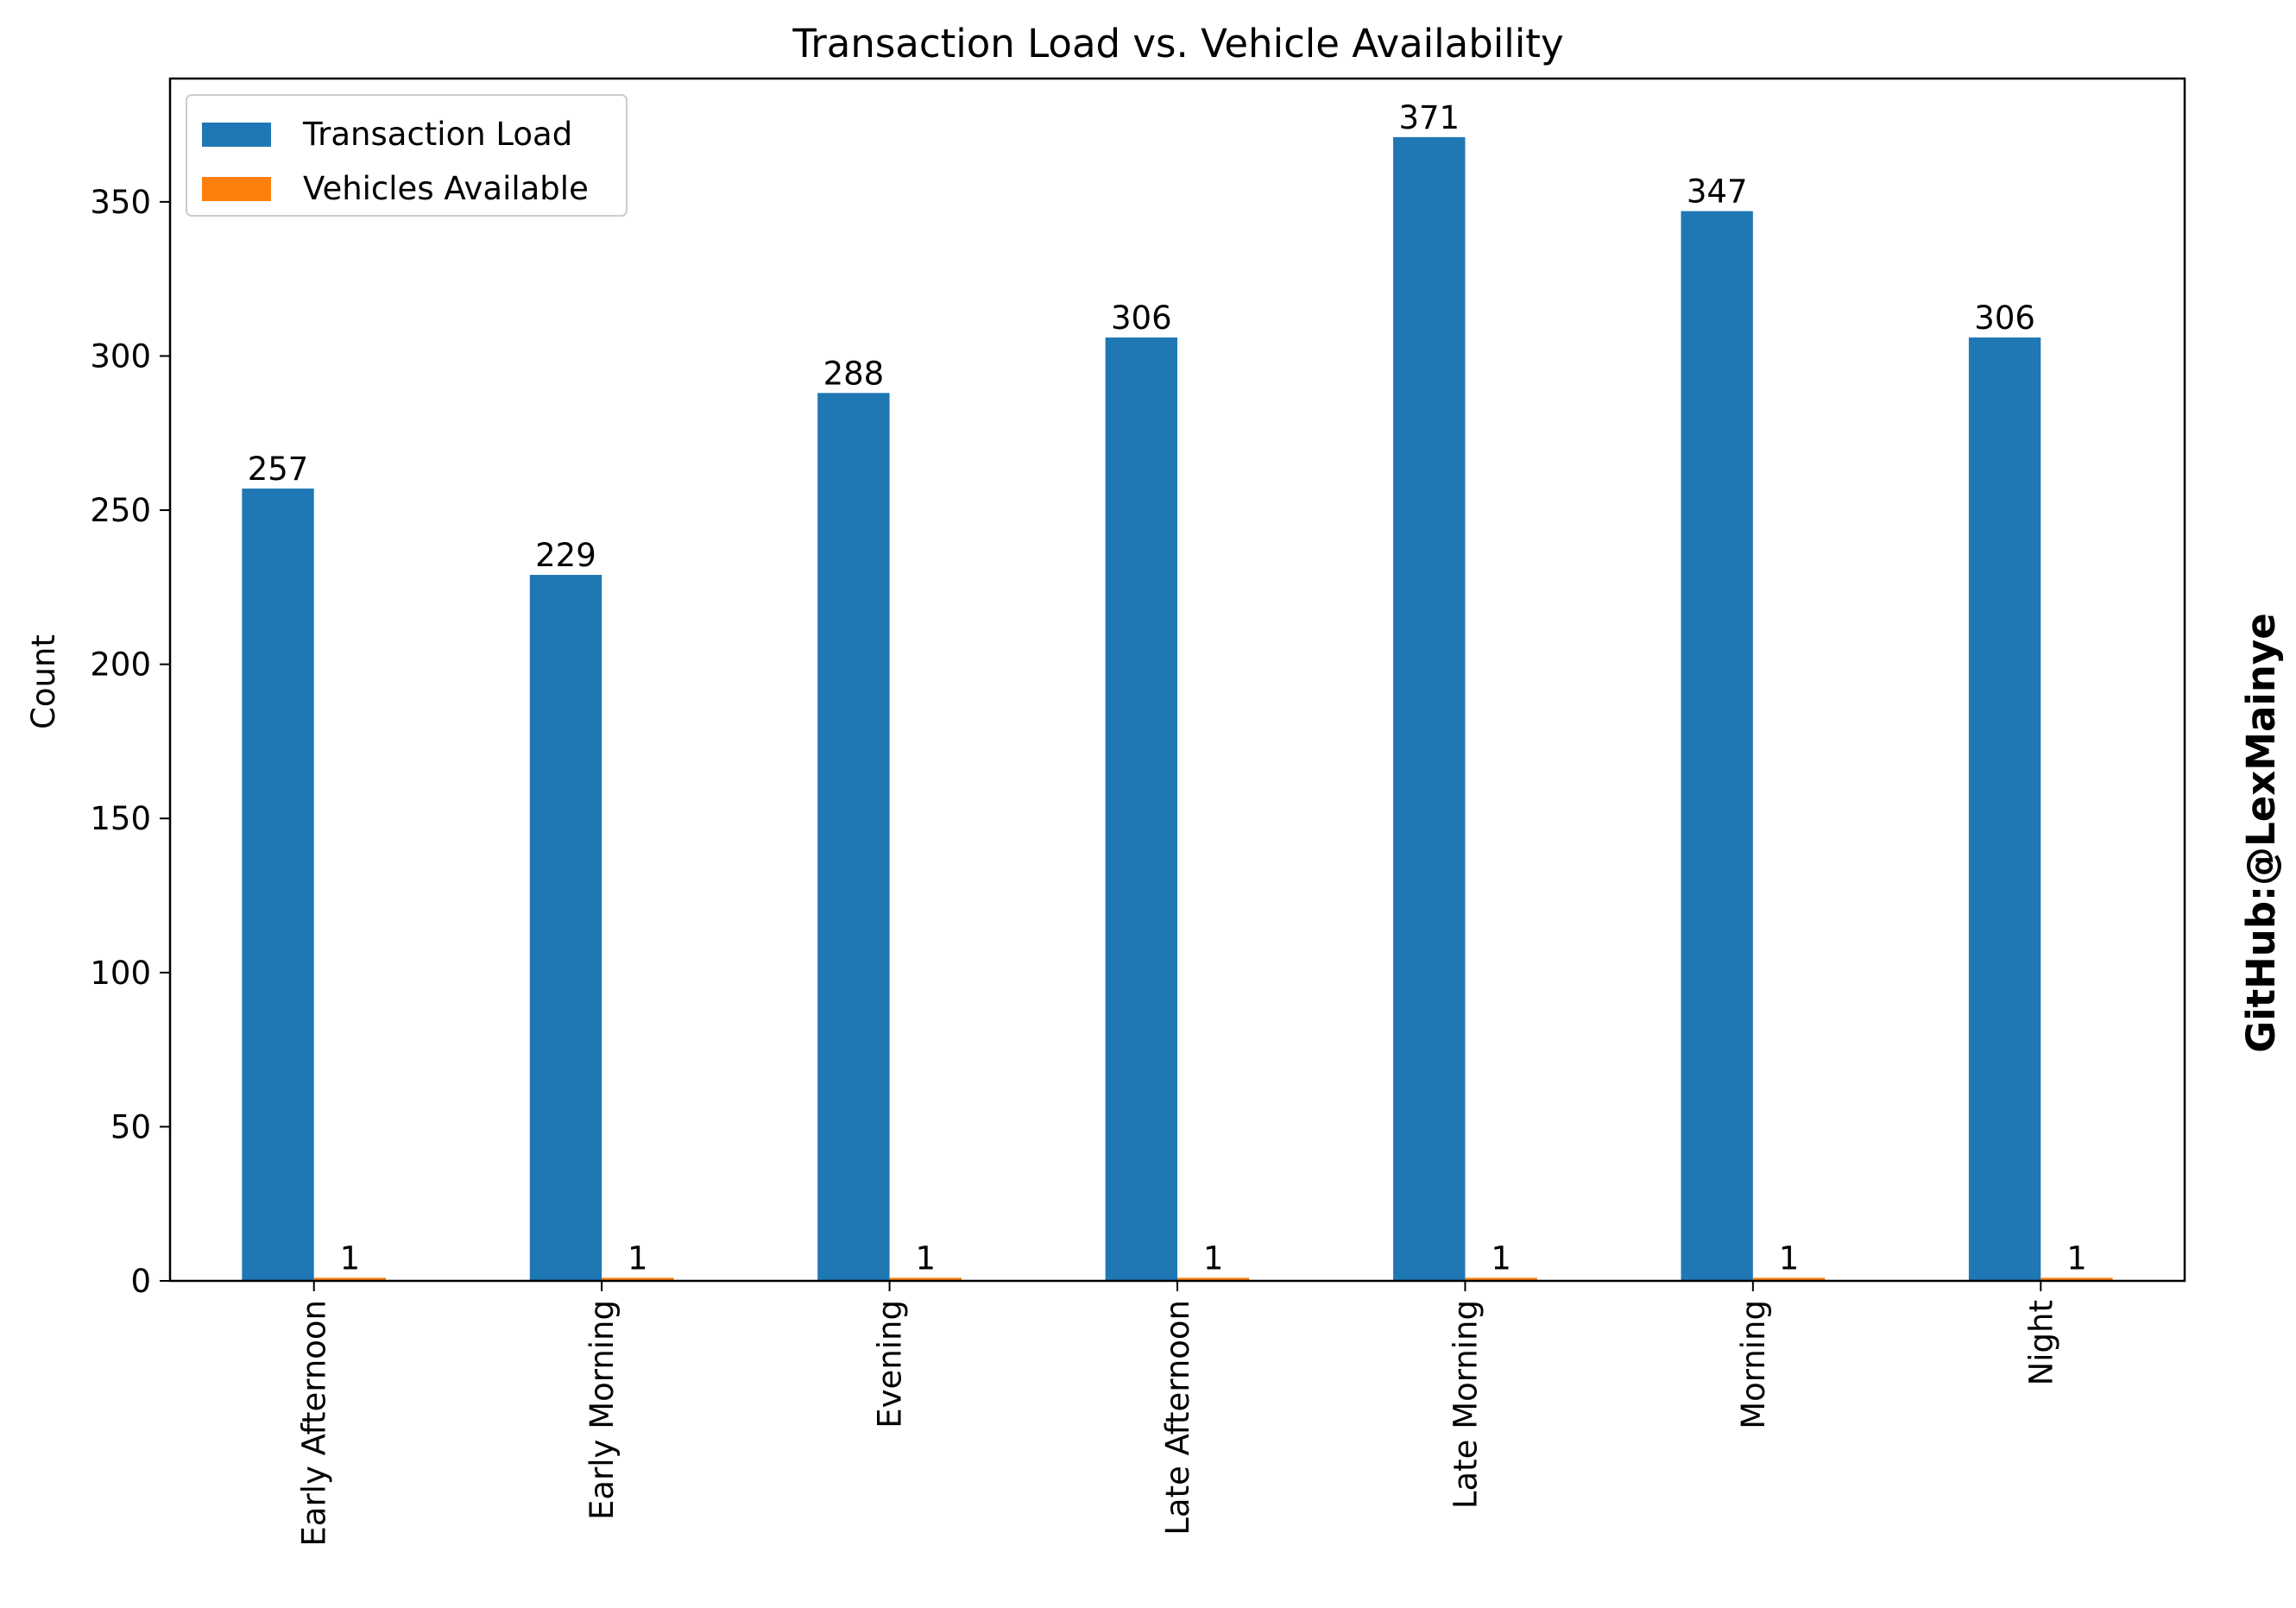 The image size is (2296, 1608). I want to click on y-tick-label: 250, so click(120, 510).